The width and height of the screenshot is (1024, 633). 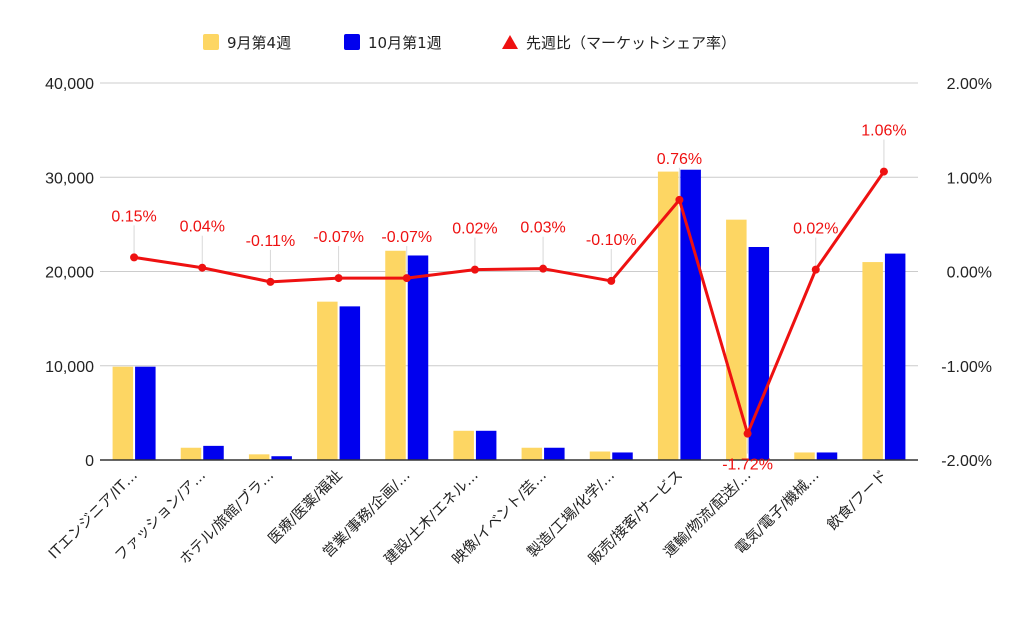 I want to click on right-tick-label: 0.00%, so click(x=969, y=273).